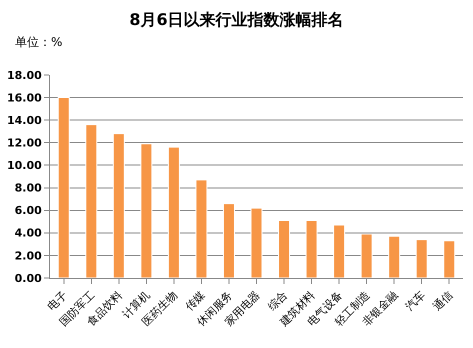  What do you see at coordinates (443, 301) in the screenshot?
I see `x-tick-label: 通信` at bounding box center [443, 301].